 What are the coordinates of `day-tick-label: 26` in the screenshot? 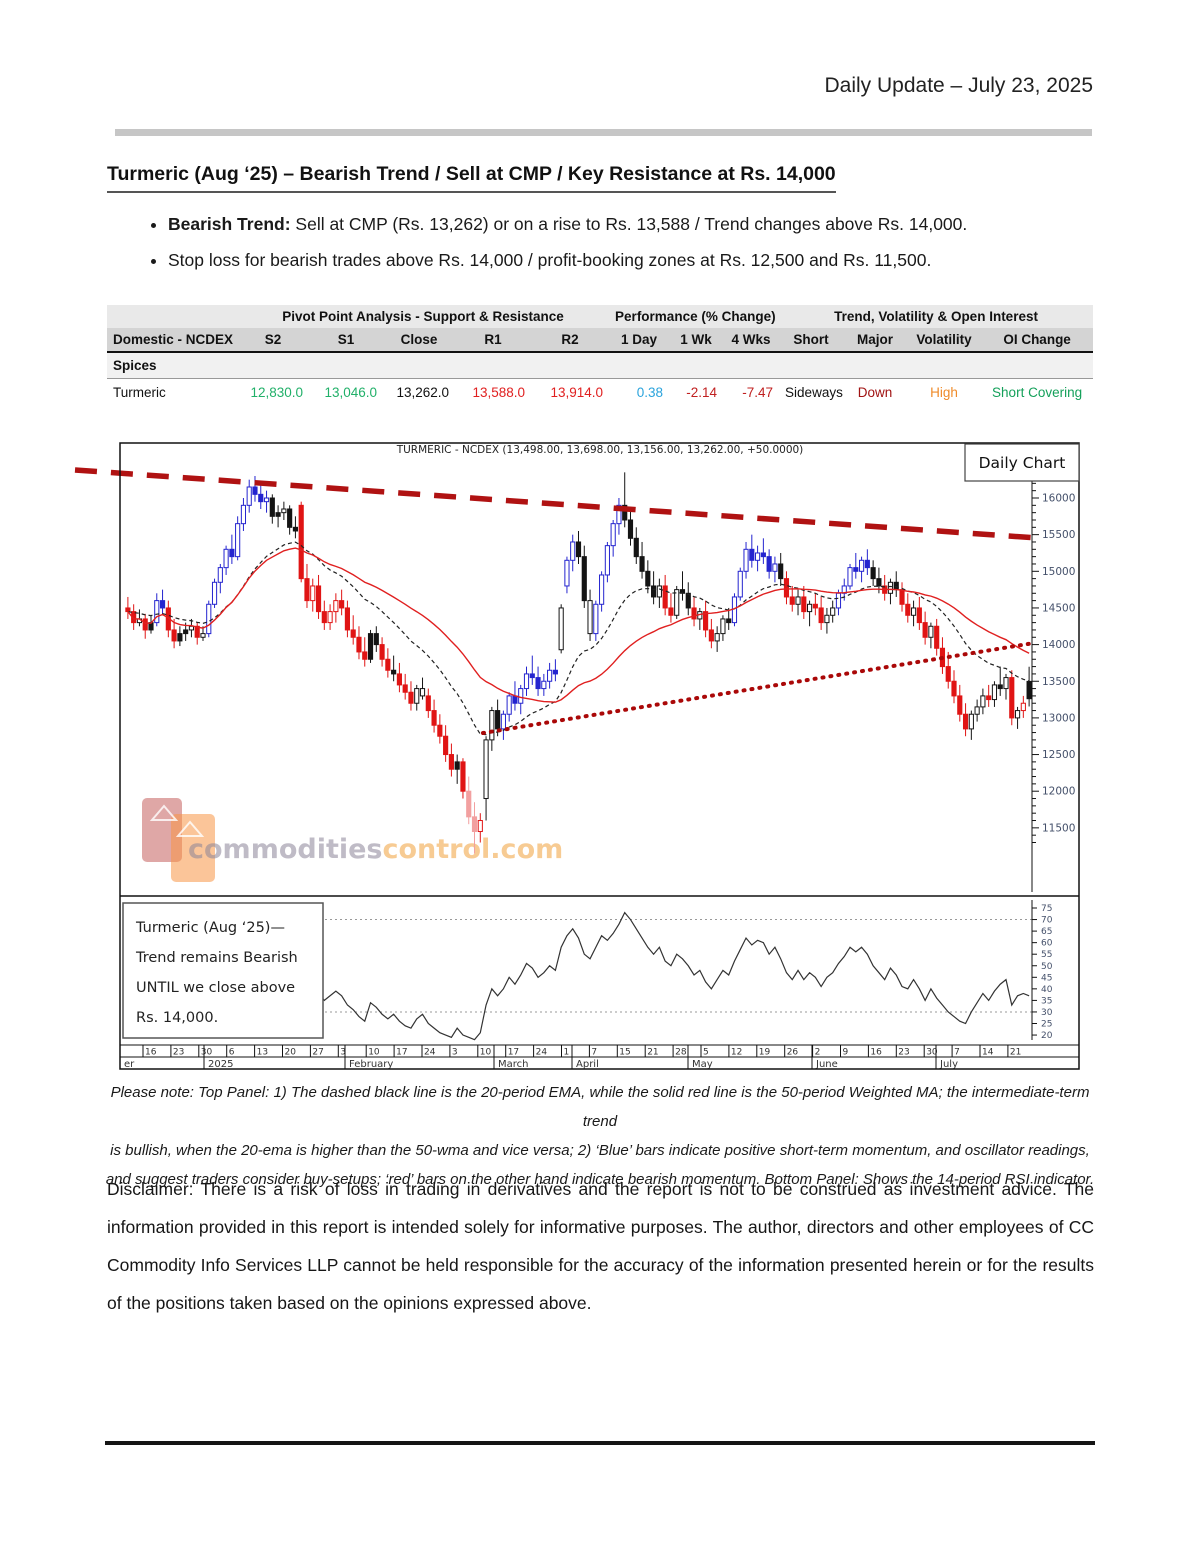 It's located at (793, 1053).